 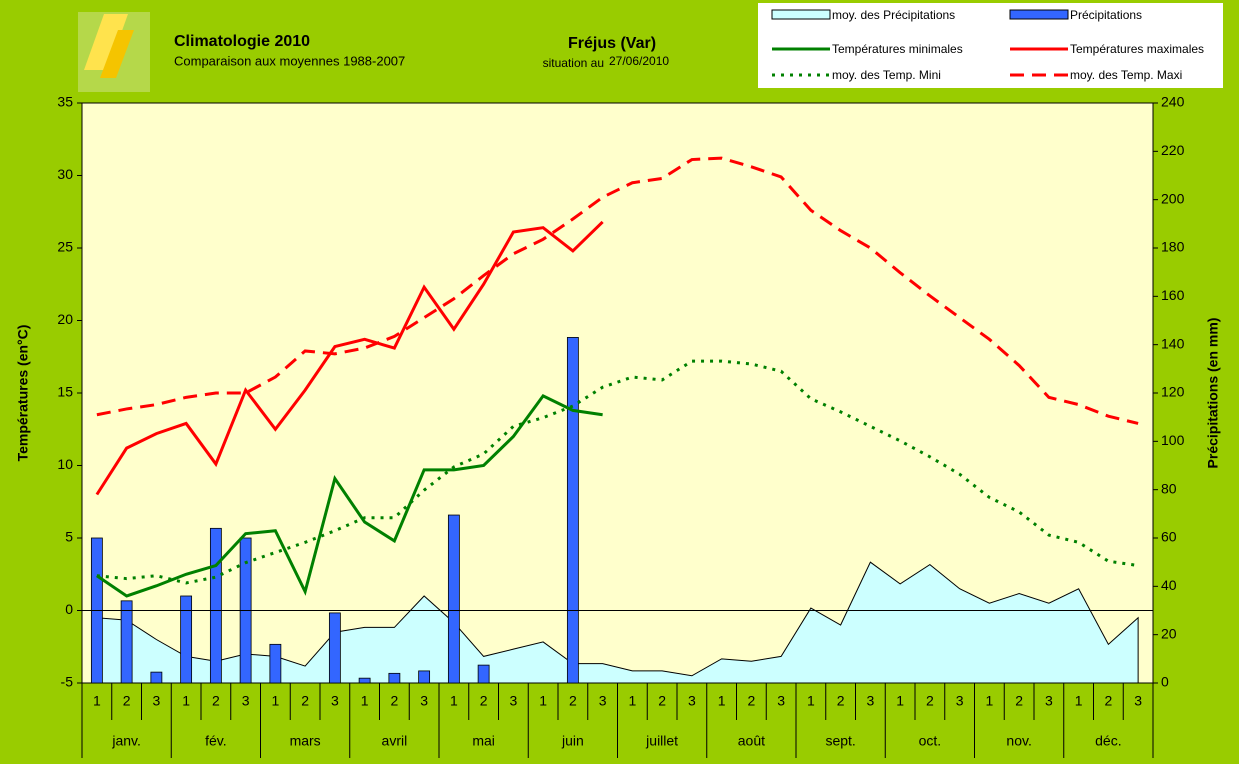 I want to click on chart-title: Climatologie 2010, so click(x=242, y=41).